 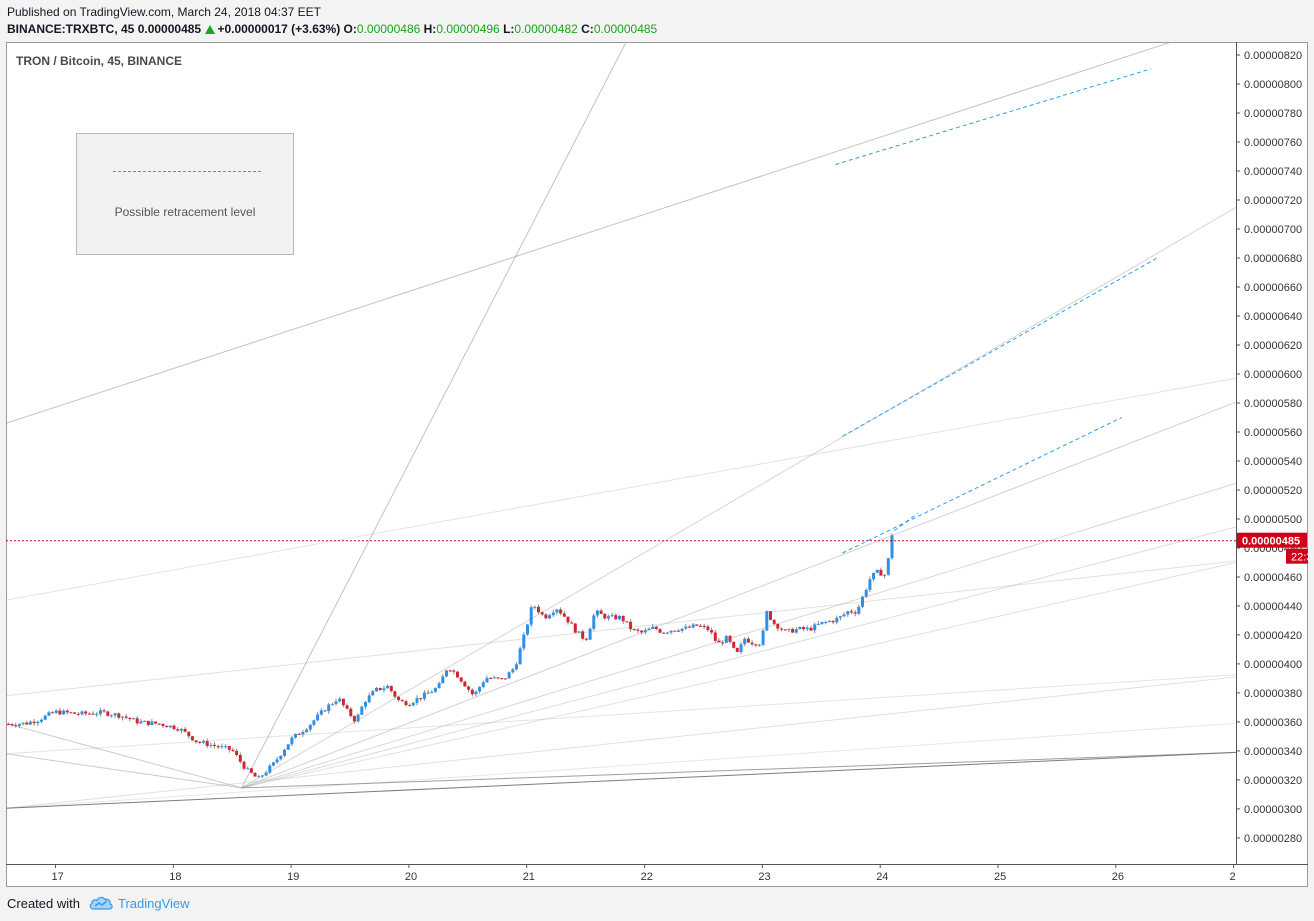 I want to click on time-tick-label: 26, so click(x=1118, y=877).